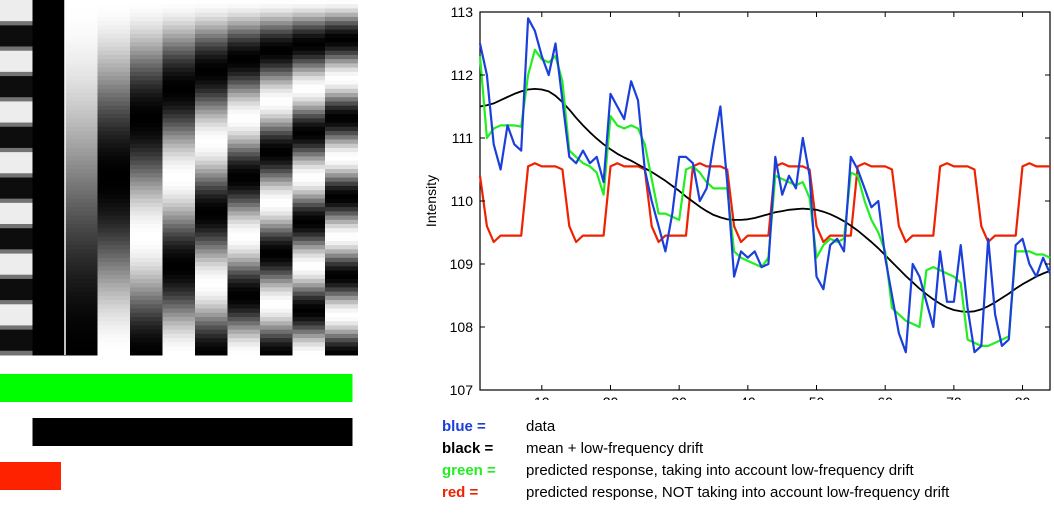  I want to click on y-tick-label: 112, so click(462, 75).